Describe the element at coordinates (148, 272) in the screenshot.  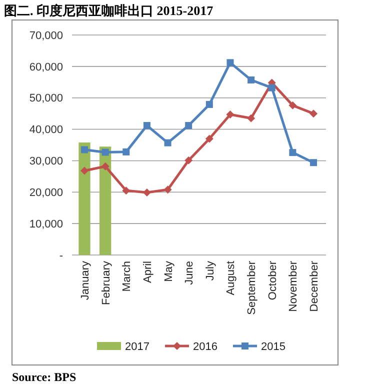
I see `x-tick-label: April` at that location.